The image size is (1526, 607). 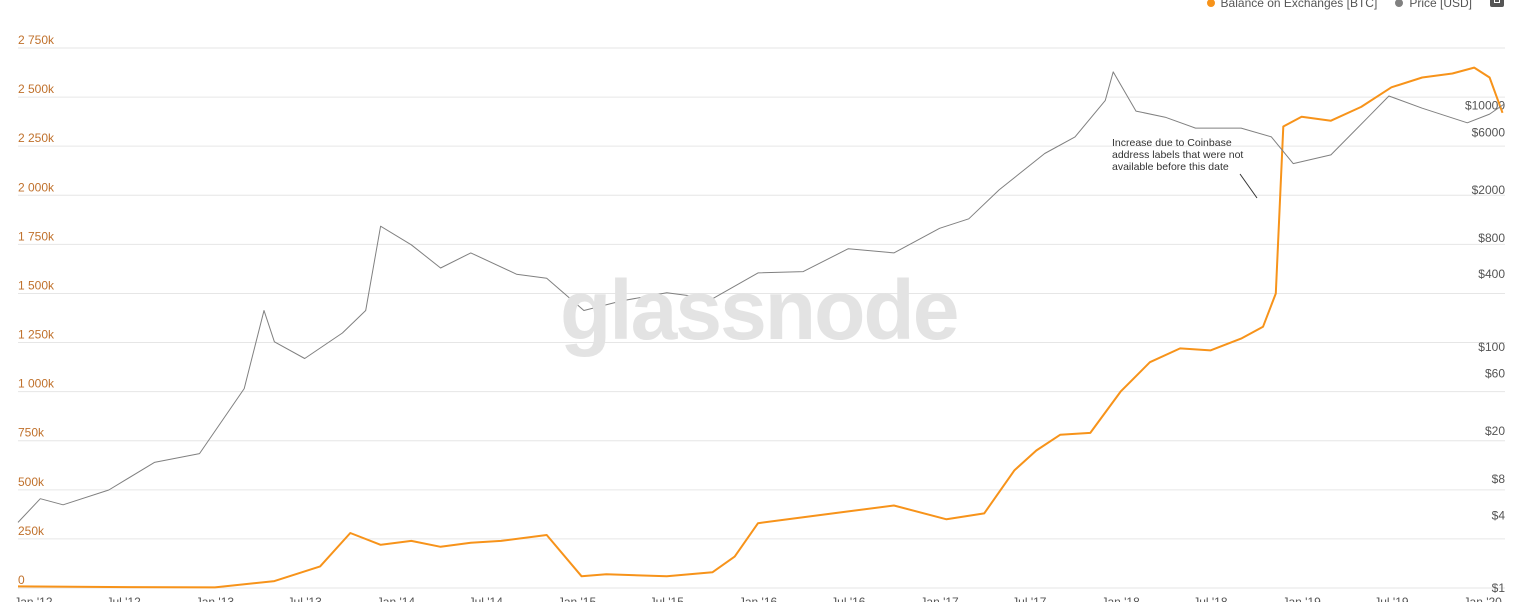 What do you see at coordinates (1495, 374) in the screenshot?
I see `y-right-tick-label: $60` at bounding box center [1495, 374].